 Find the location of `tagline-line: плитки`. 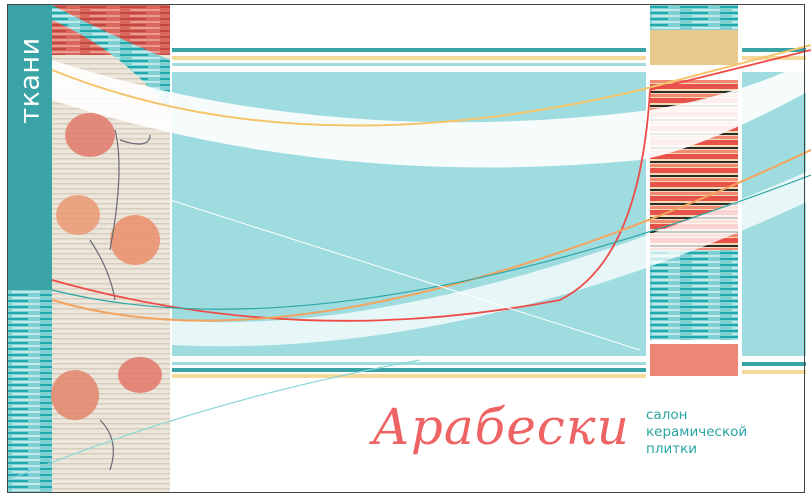

tagline-line: плитки is located at coordinates (672, 449).